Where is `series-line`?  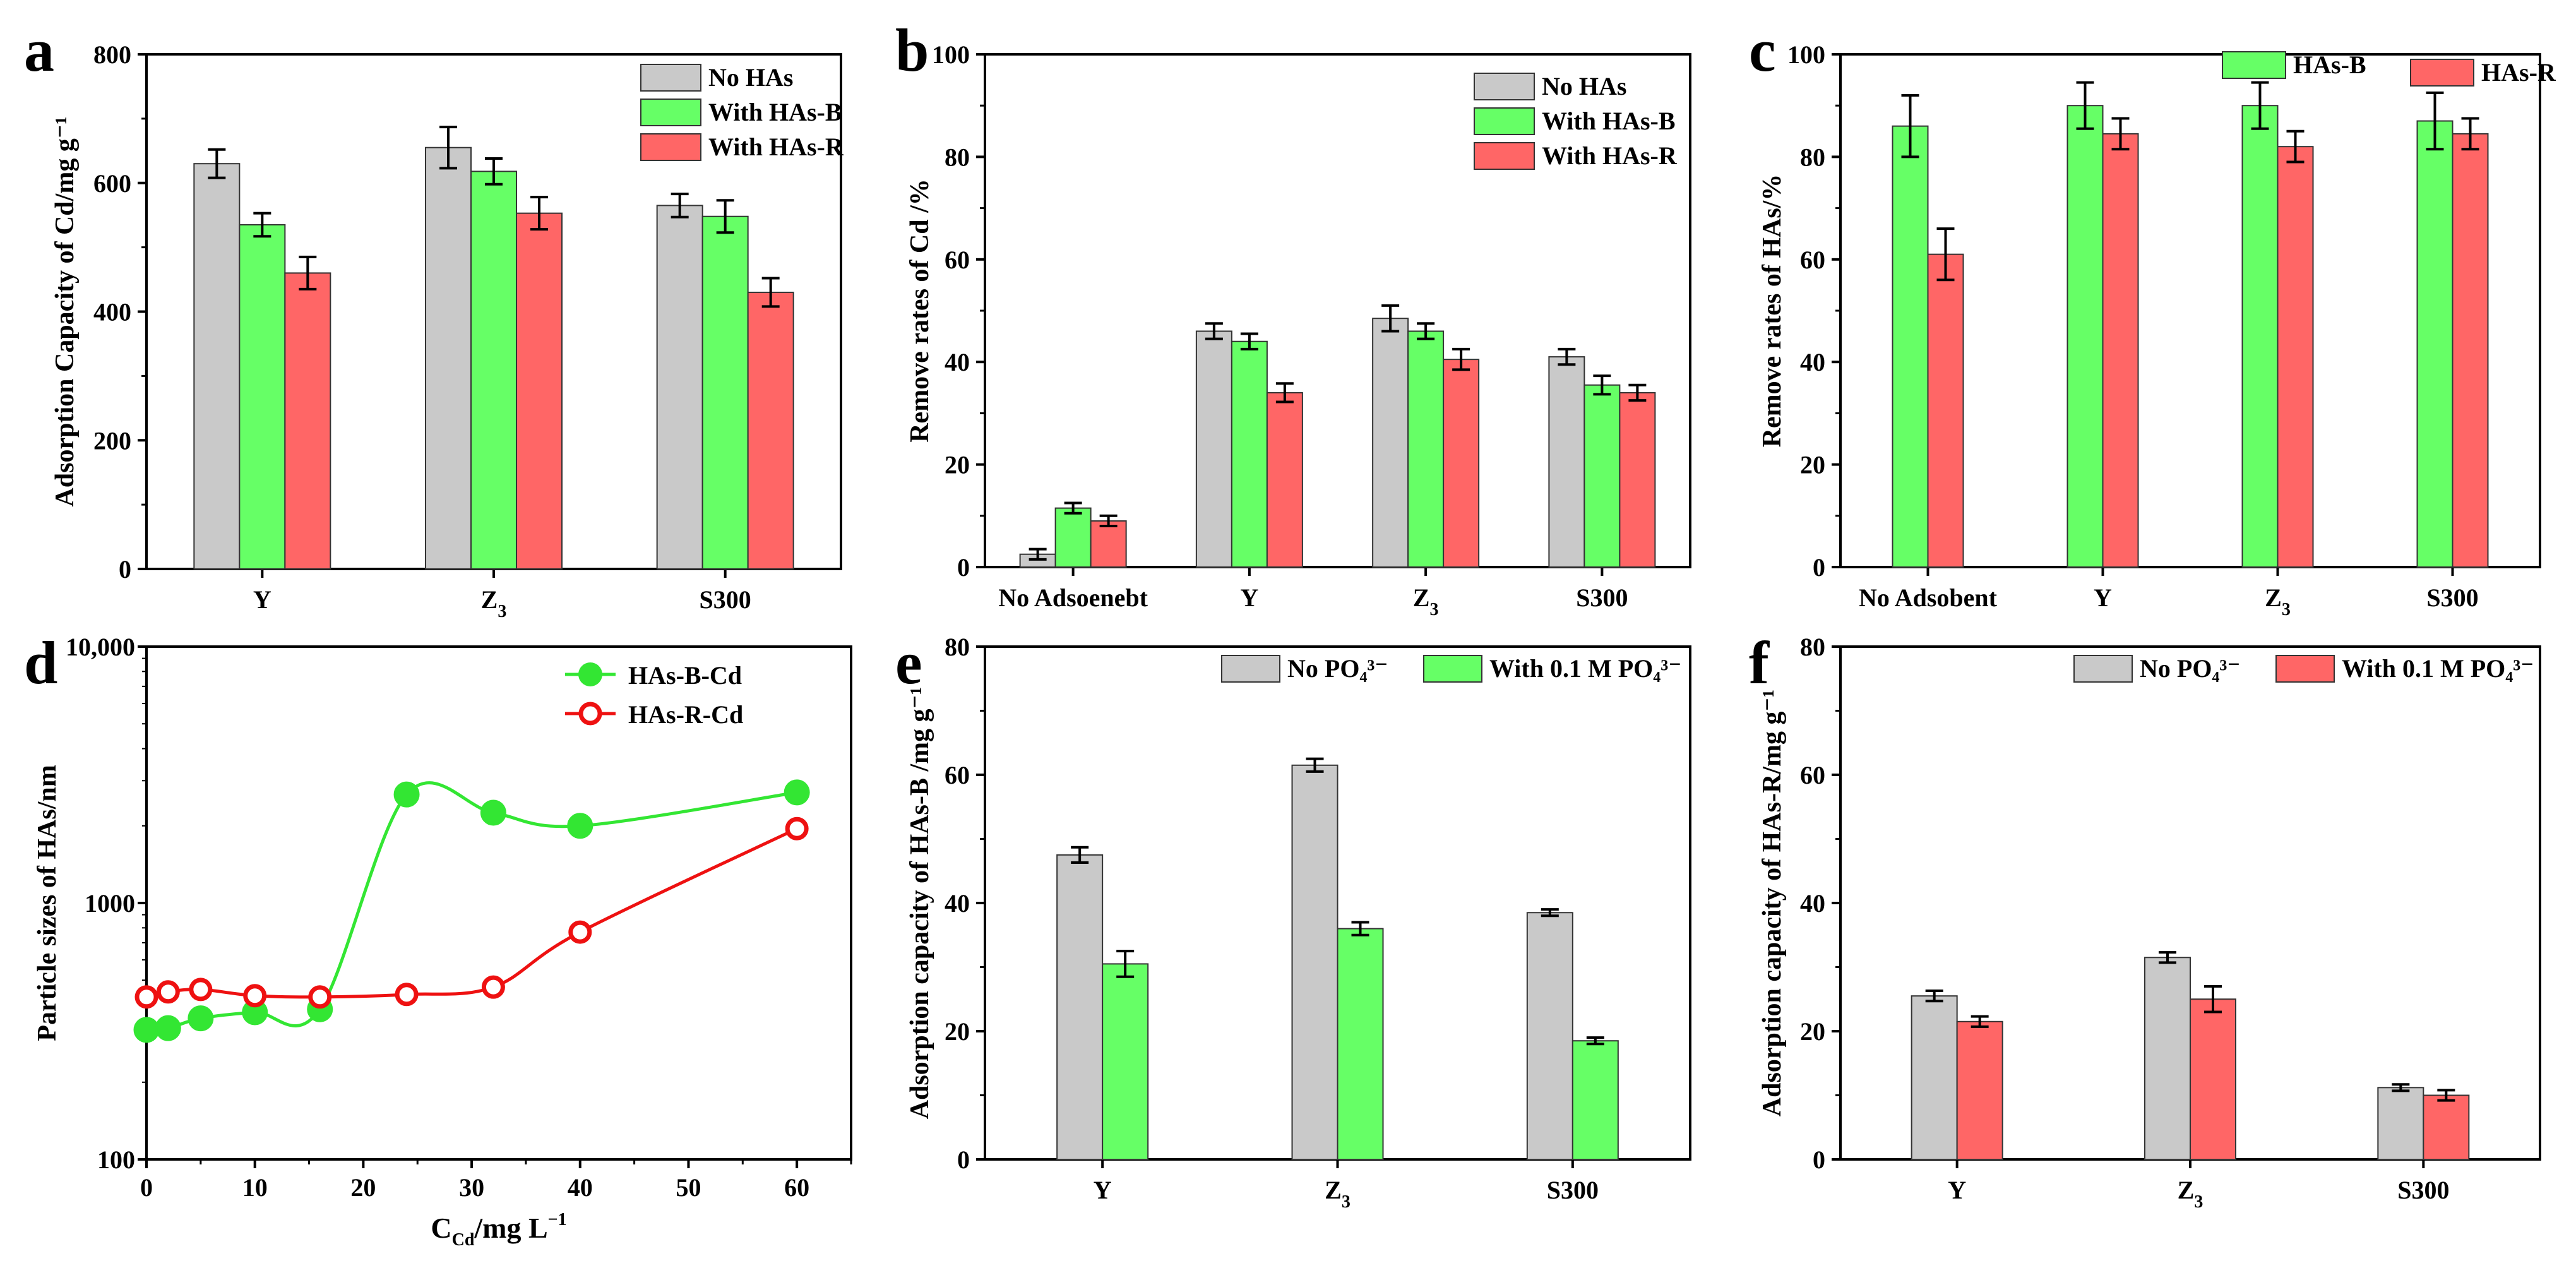
series-line is located at coordinates (472, 913).